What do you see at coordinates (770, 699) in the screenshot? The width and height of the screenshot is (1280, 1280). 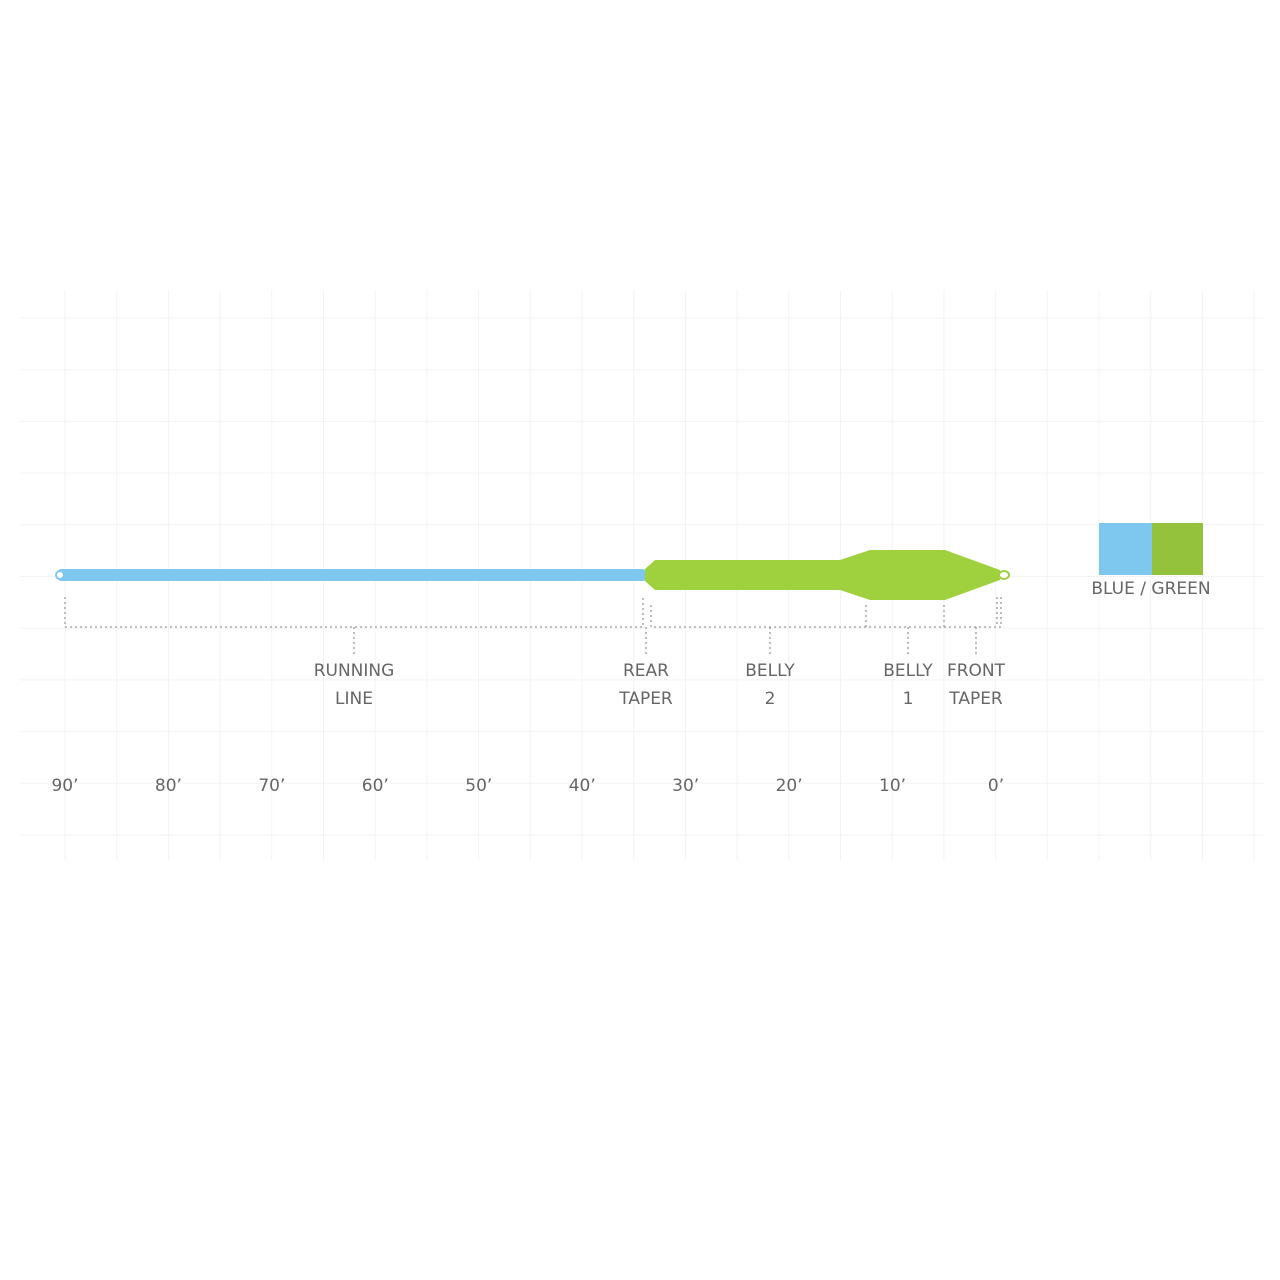 I see `segment-label: 2` at bounding box center [770, 699].